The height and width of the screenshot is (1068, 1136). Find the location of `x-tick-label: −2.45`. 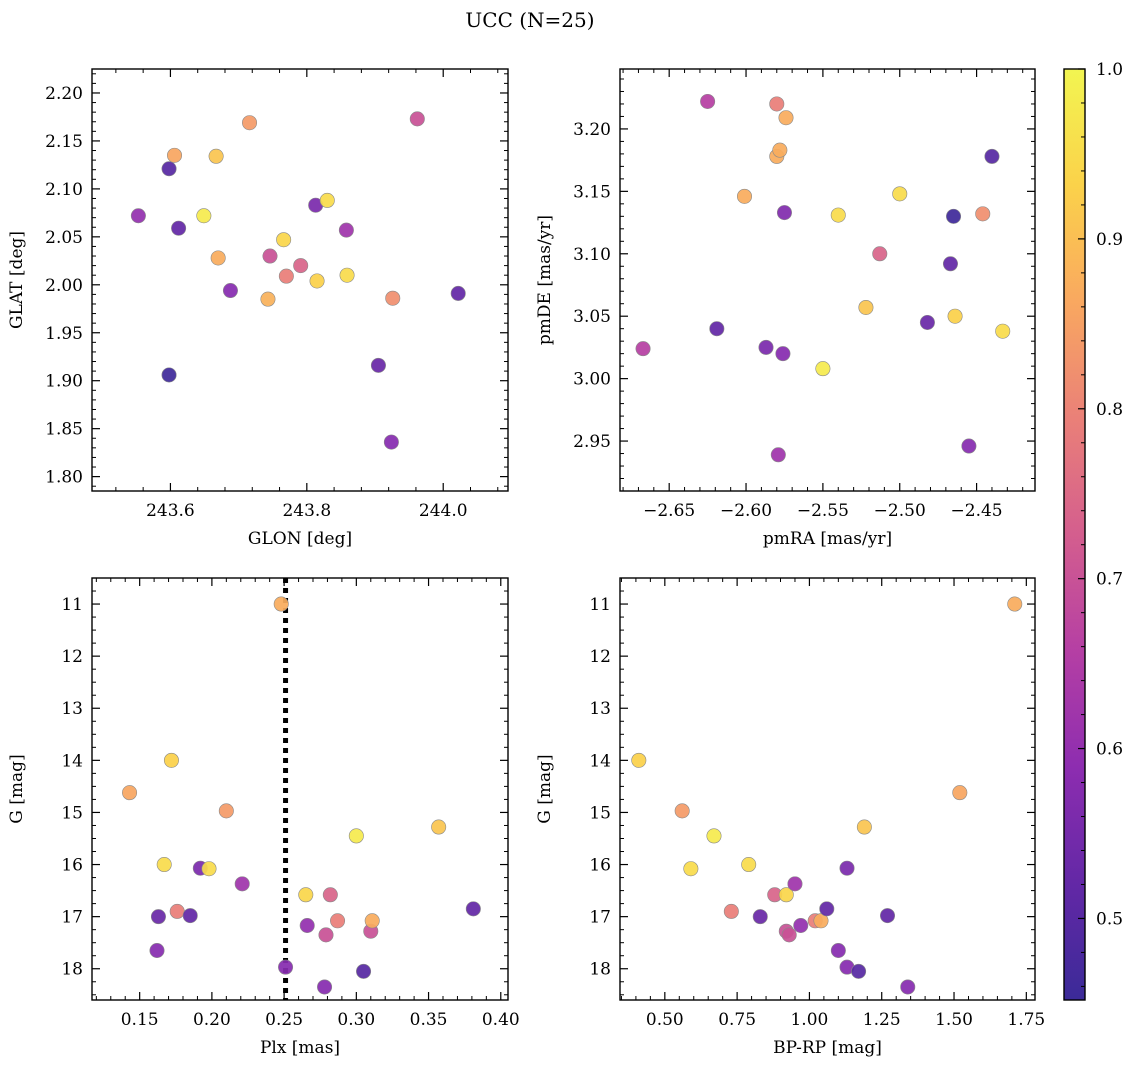

x-tick-label: −2.45 is located at coordinates (977, 511).